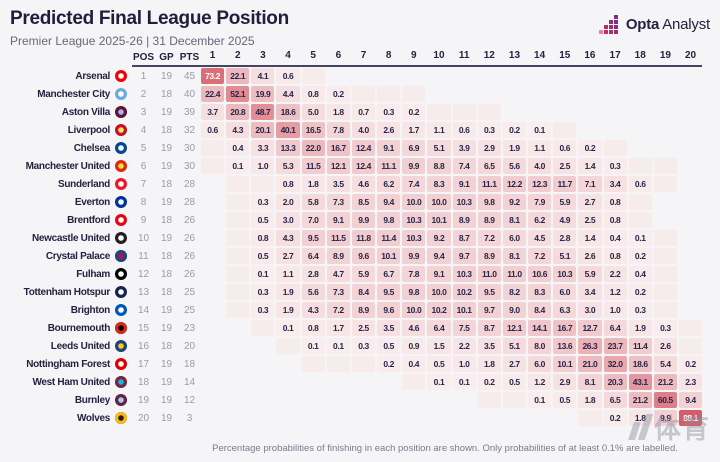 Image resolution: width=720 pixels, height=462 pixels. What do you see at coordinates (288, 202) in the screenshot?
I see `prob-cell: 2.0` at bounding box center [288, 202].